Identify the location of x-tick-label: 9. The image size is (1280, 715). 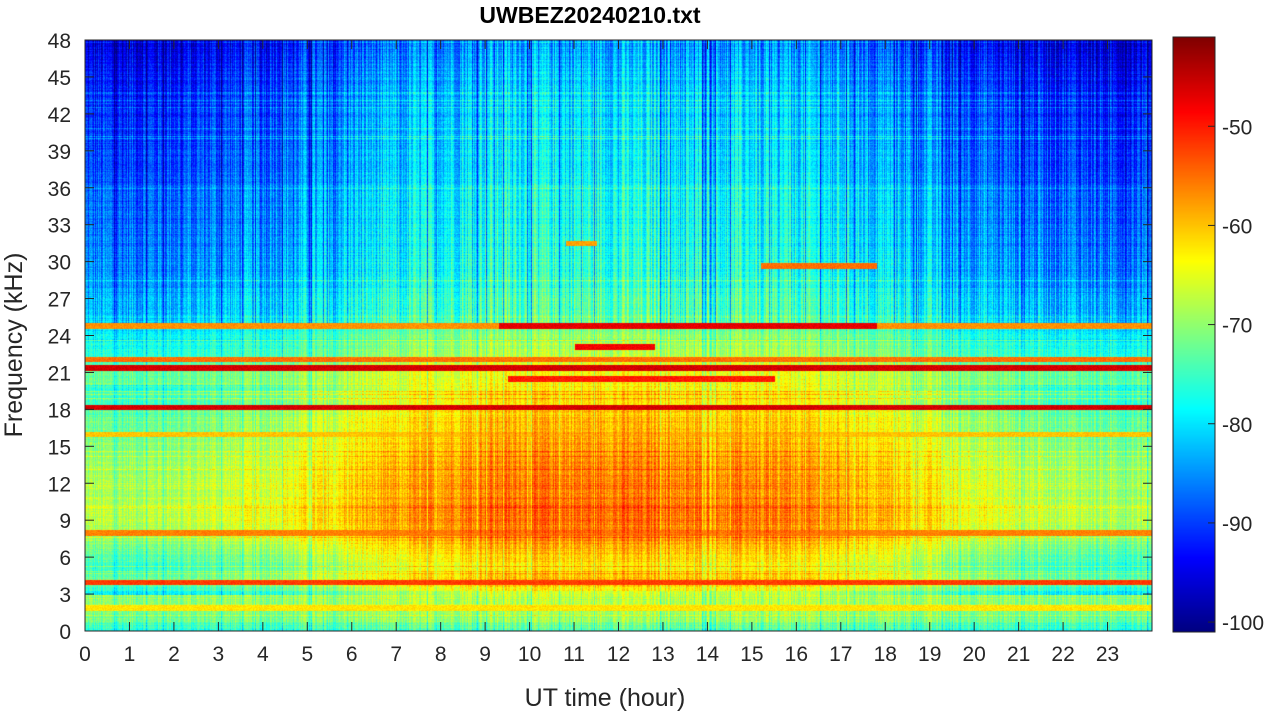
(485, 654).